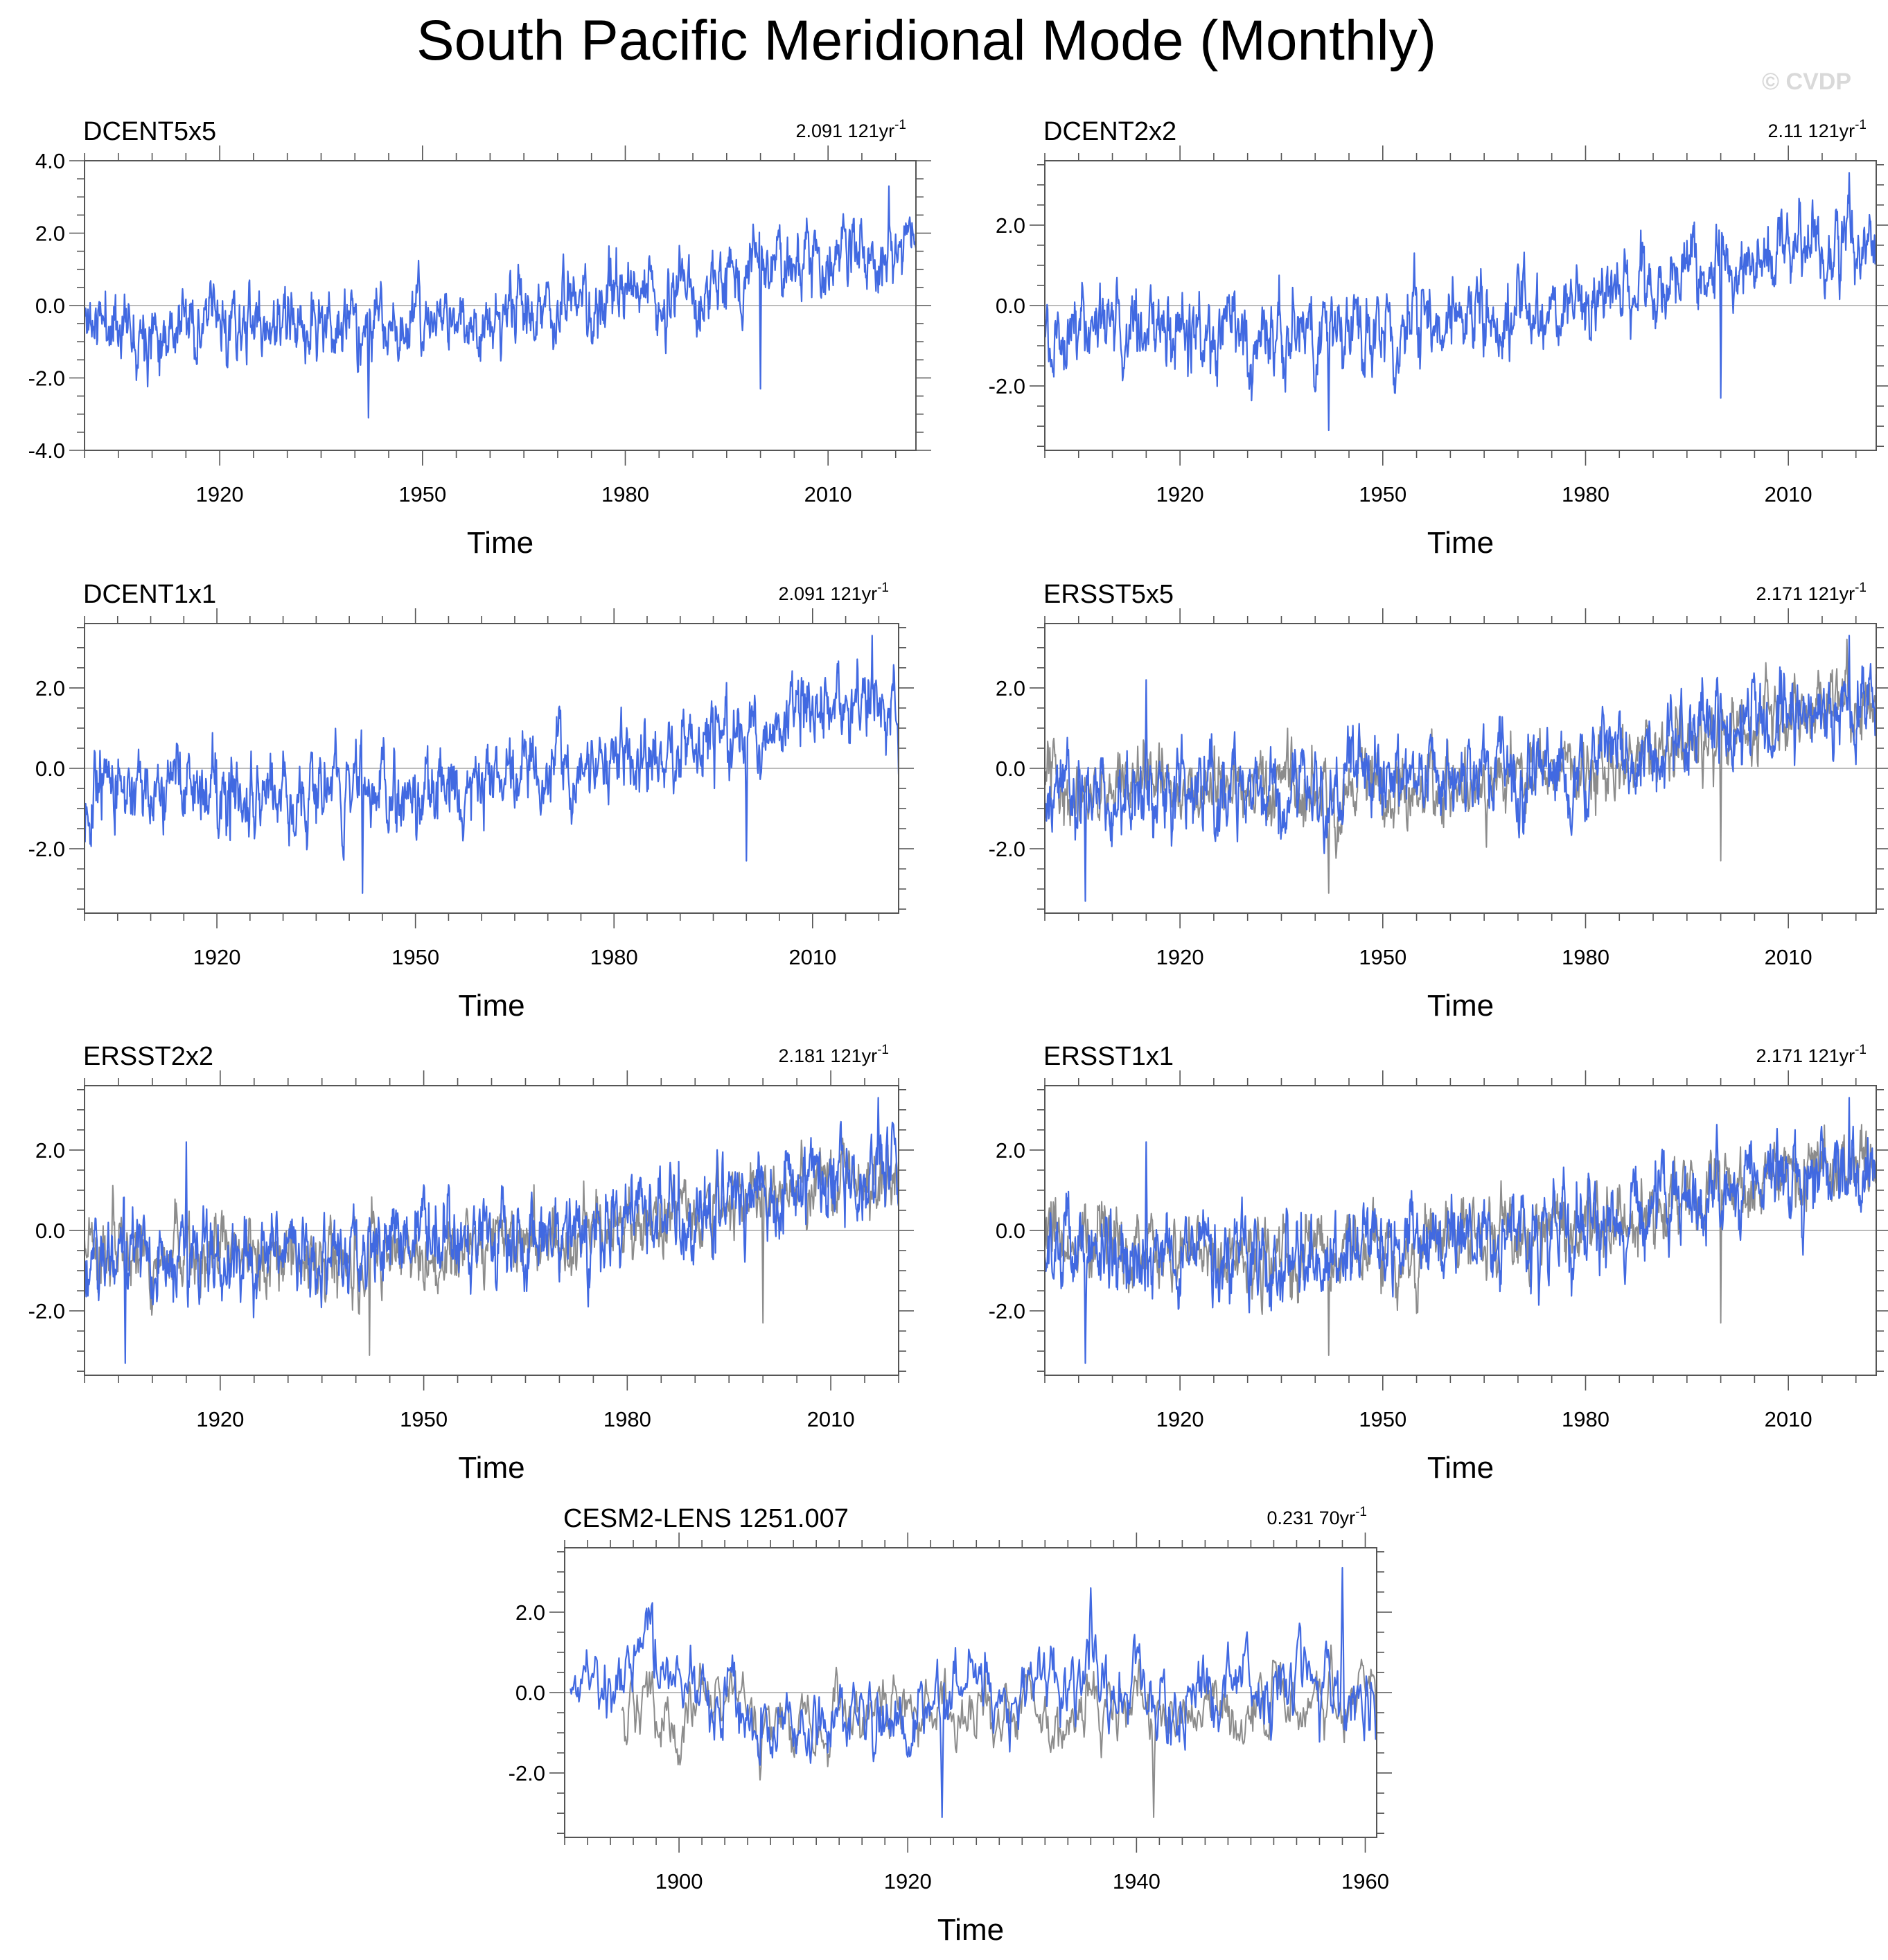 This screenshot has width=1888, height=1960. Describe the element at coordinates (1811, 131) in the screenshot. I see `trend-value: 2.11 121yr` at that location.